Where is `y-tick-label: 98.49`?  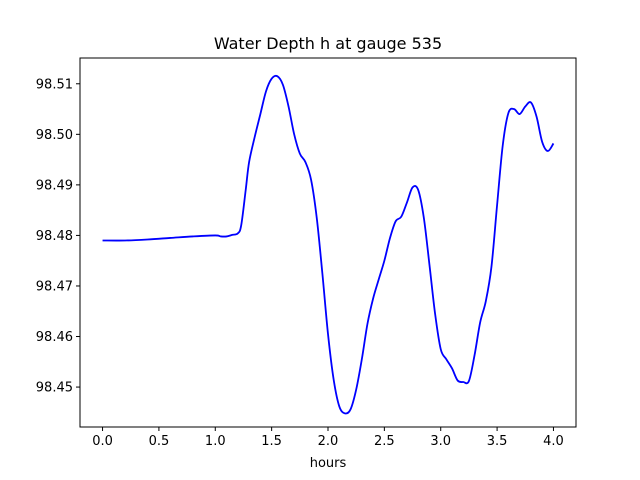 y-tick-label: 98.49 is located at coordinates (54, 185).